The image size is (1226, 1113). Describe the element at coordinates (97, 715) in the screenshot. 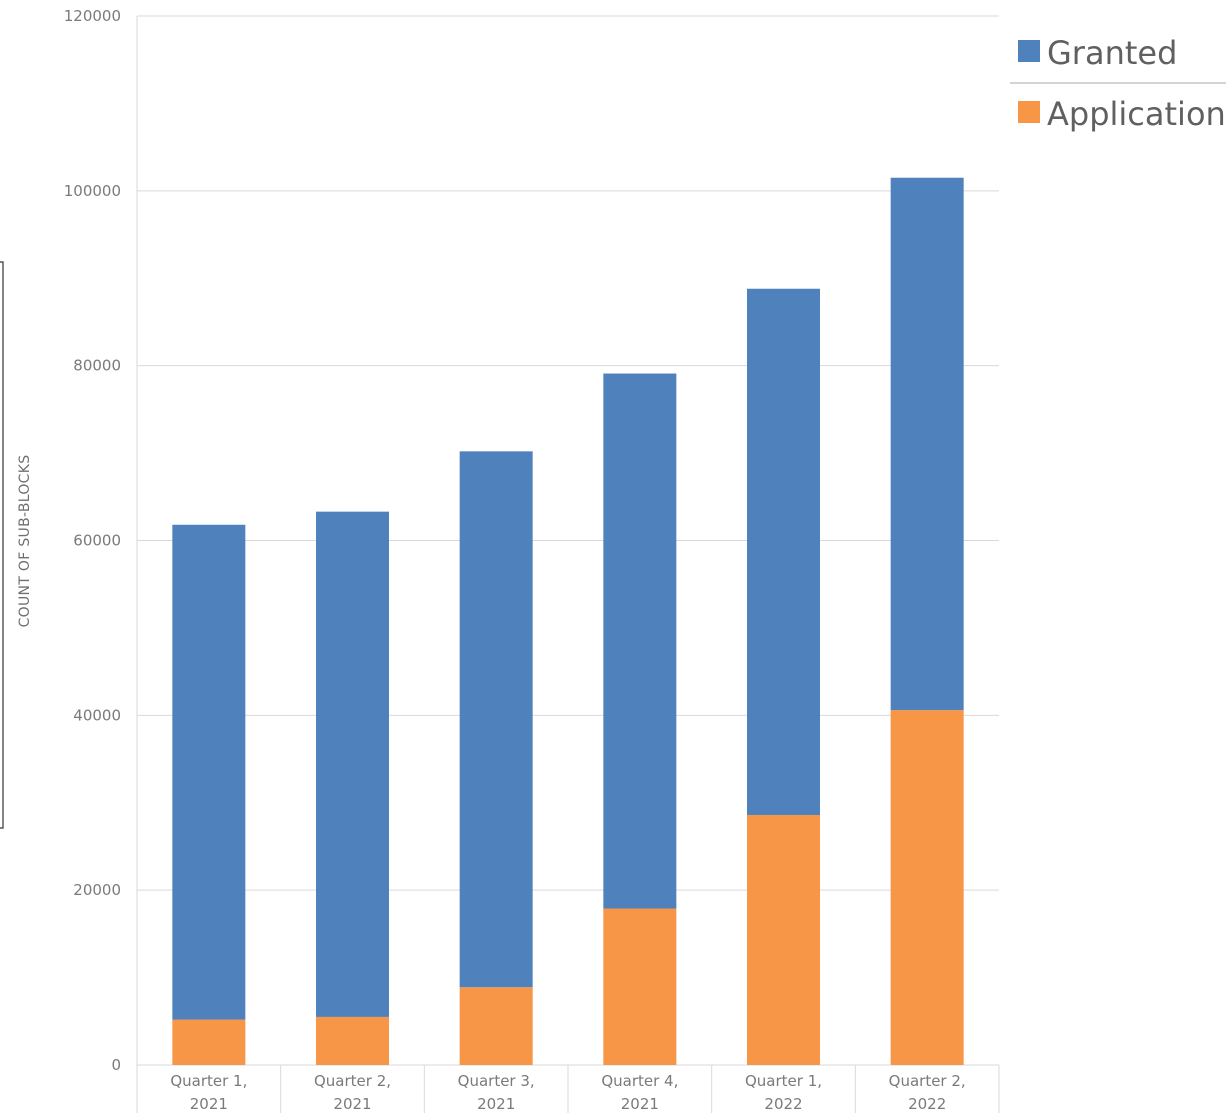

I see `y-tick-label: 40000` at that location.